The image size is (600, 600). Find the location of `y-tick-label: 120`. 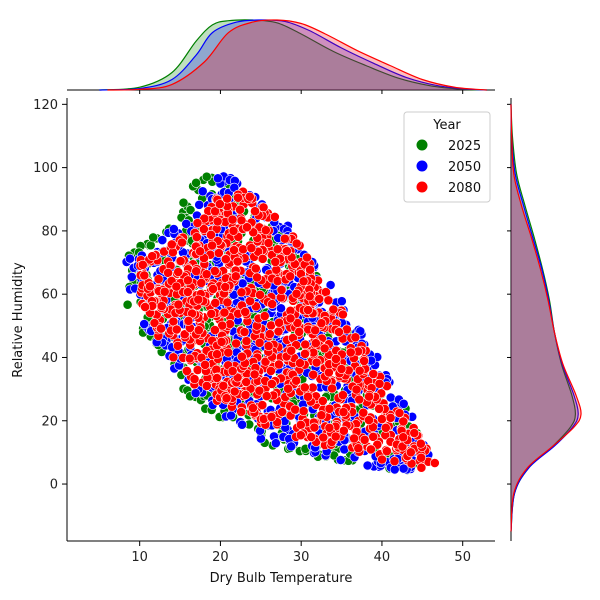

y-tick-label: 120 is located at coordinates (45, 105).